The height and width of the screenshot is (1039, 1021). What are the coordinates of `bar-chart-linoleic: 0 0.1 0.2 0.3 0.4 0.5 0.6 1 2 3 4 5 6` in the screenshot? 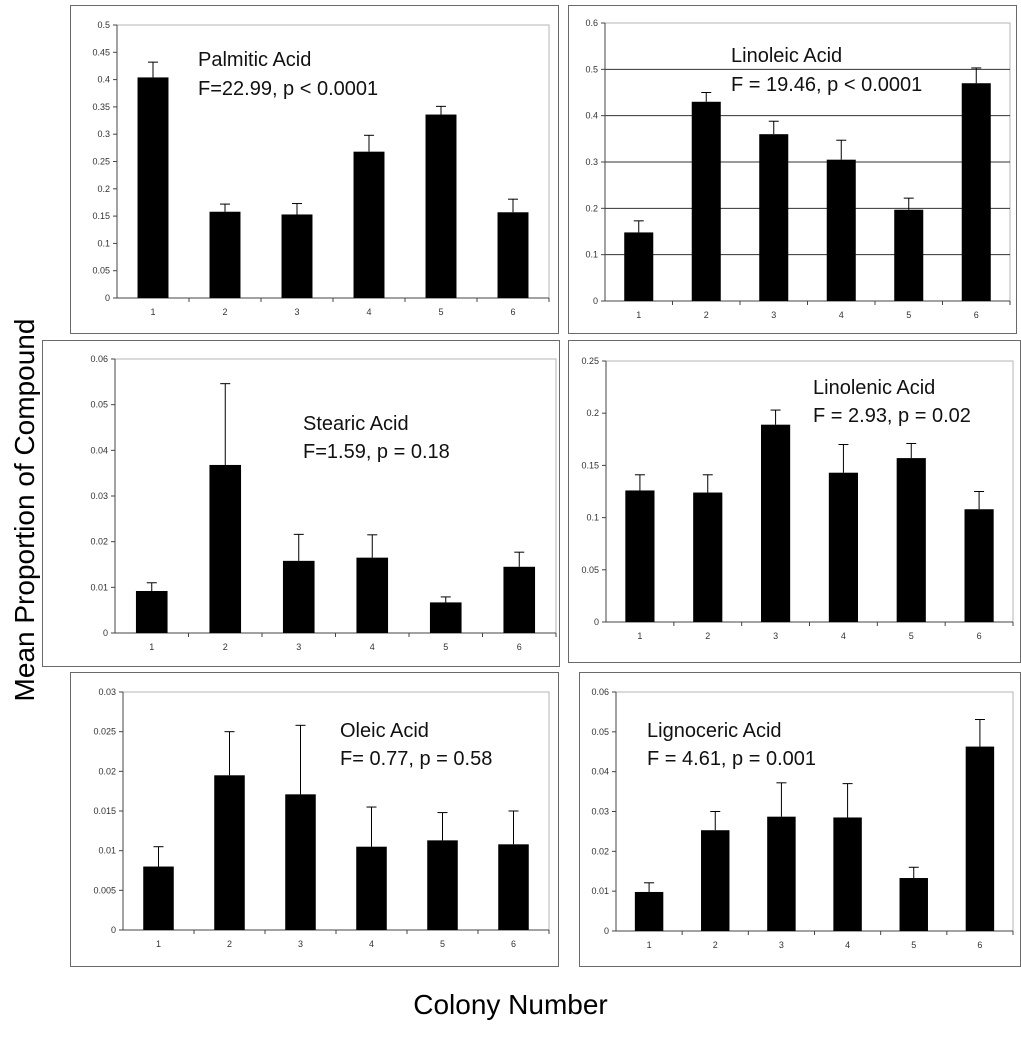 It's located at (798, 169).